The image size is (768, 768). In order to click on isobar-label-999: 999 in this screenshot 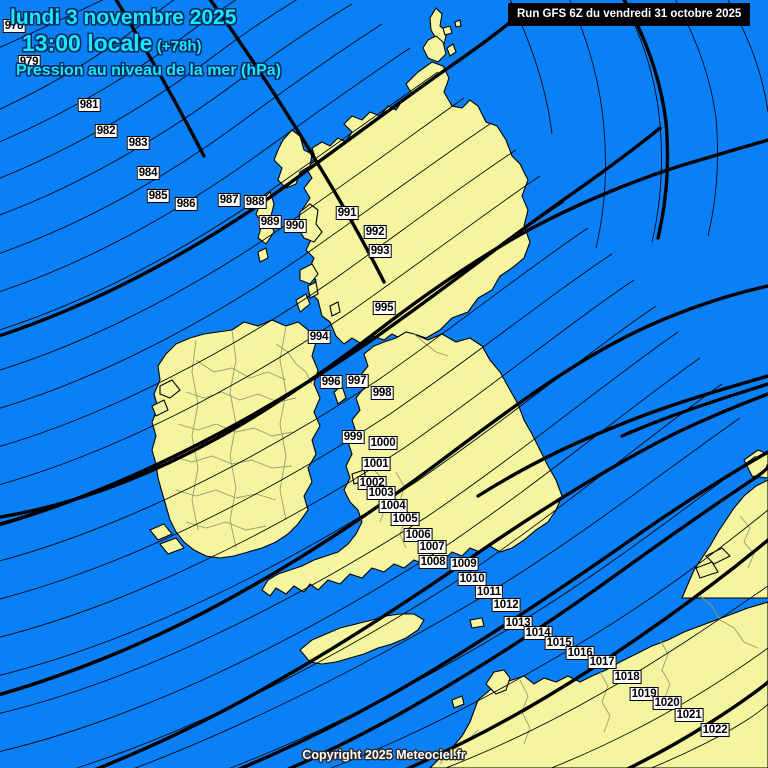, I will do `click(353, 437)`.